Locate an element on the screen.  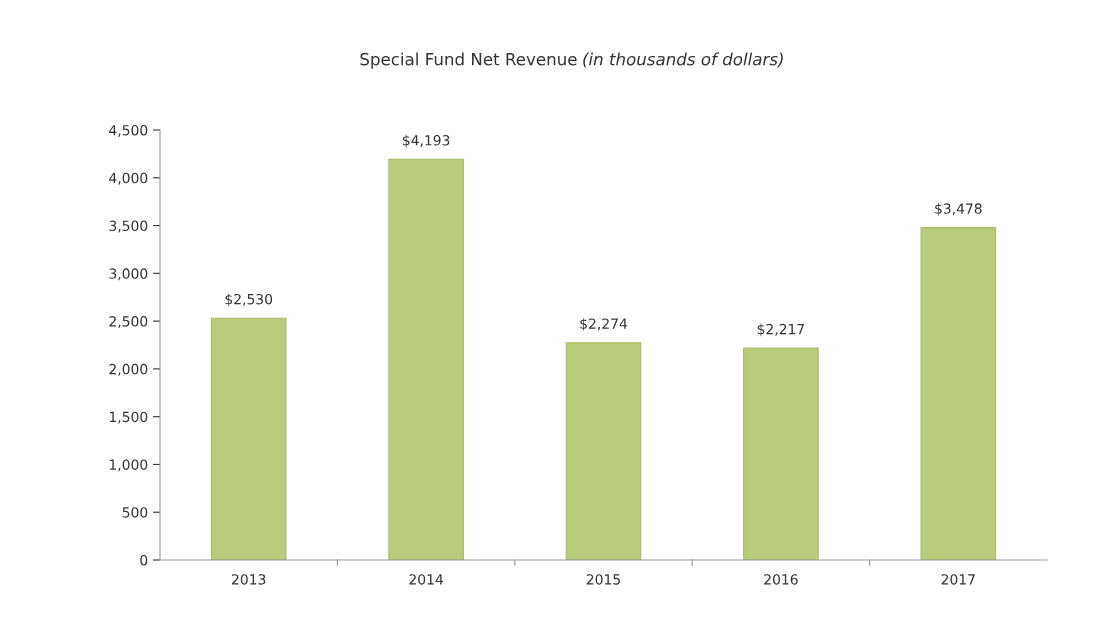
x-tick-label: 2016 is located at coordinates (781, 579).